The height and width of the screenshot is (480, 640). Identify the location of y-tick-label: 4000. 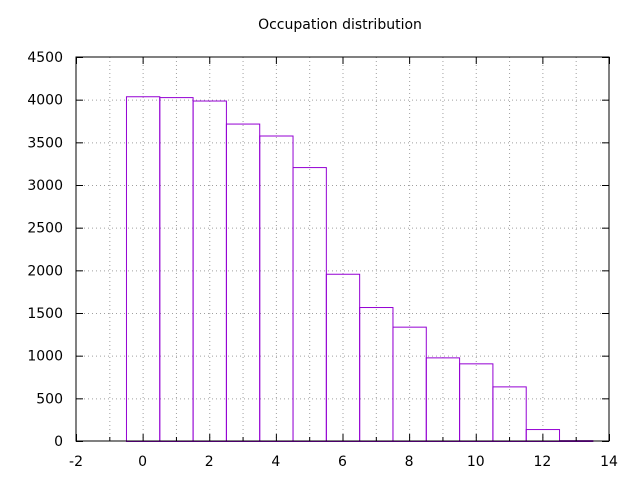
(45, 101).